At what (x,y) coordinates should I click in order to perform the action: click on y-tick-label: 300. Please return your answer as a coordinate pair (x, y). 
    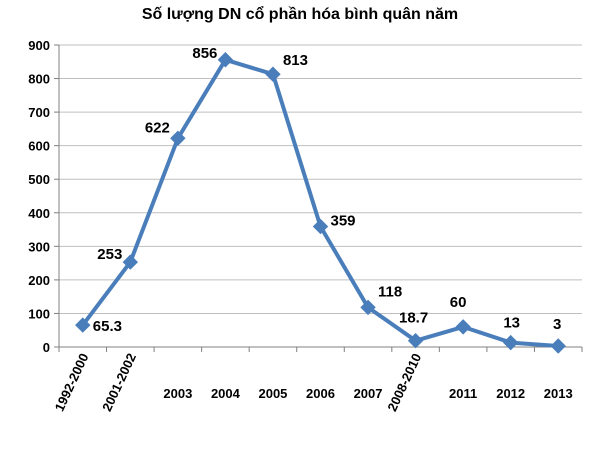
    Looking at the image, I should click on (39, 246).